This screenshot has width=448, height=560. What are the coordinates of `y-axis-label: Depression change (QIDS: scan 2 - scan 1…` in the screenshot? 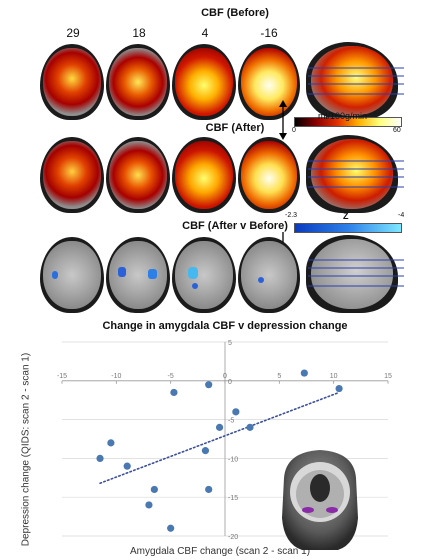 It's located at (26, 449).